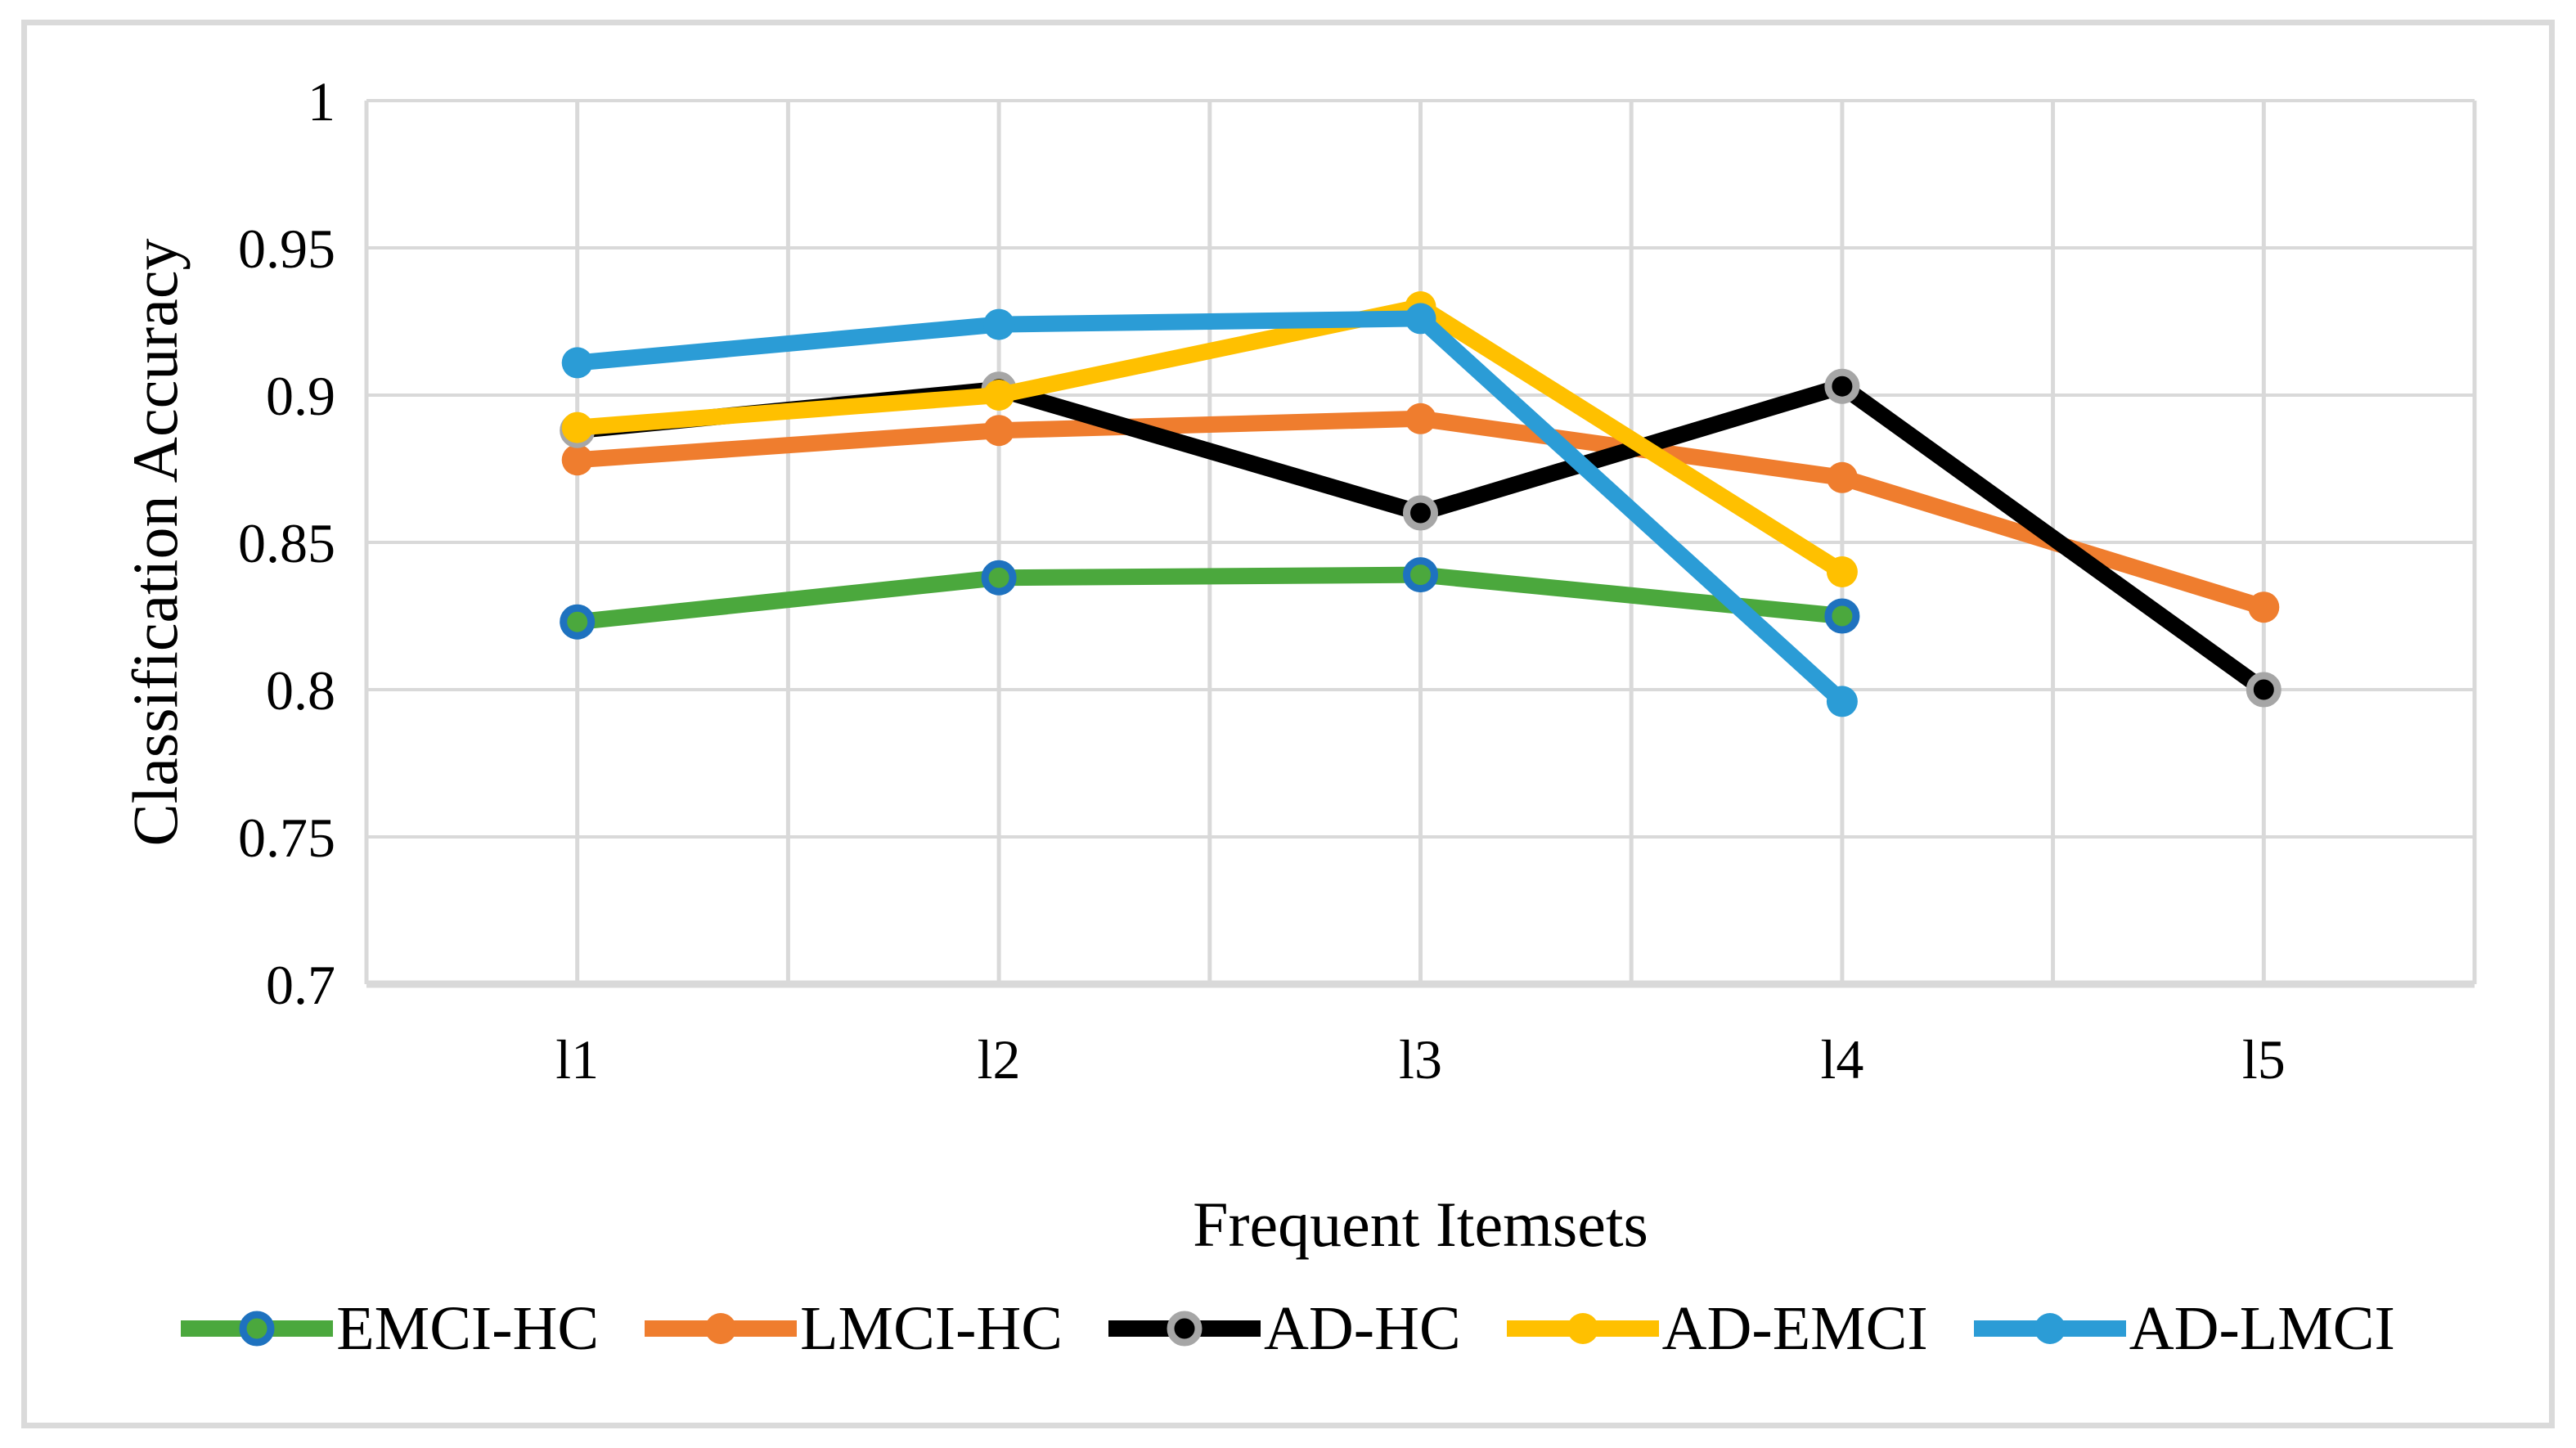 The image size is (2576, 1448). I want to click on y-tick-label: 0.8, so click(300, 690).